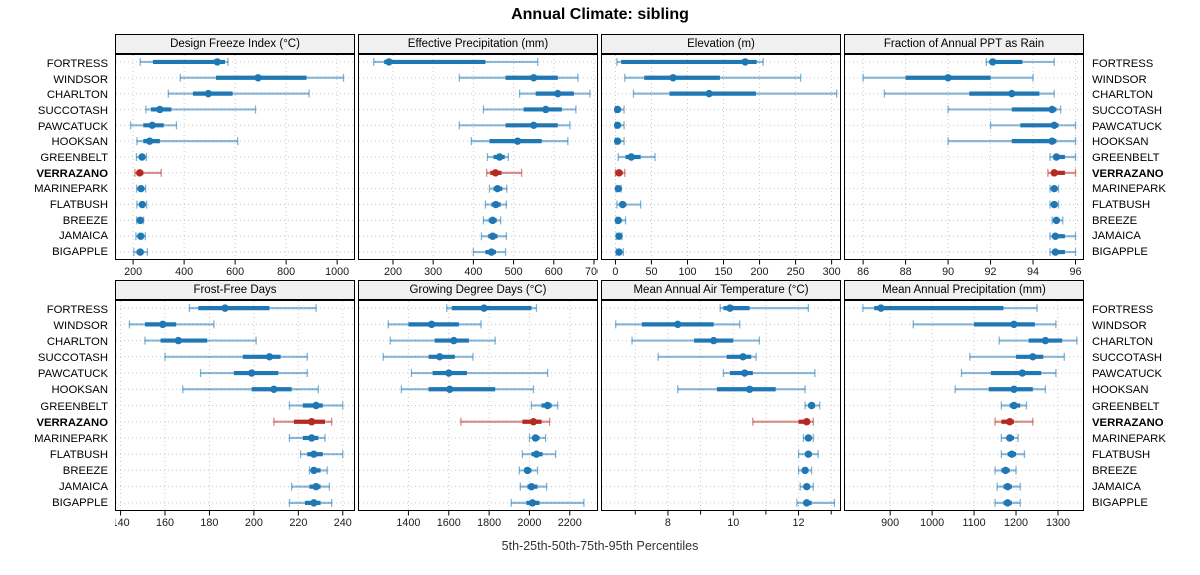 This screenshot has width=1200, height=575. Describe the element at coordinates (964, 44) in the screenshot. I see `panel-strip-title: Fraction of Annual PPT as Rain` at that location.